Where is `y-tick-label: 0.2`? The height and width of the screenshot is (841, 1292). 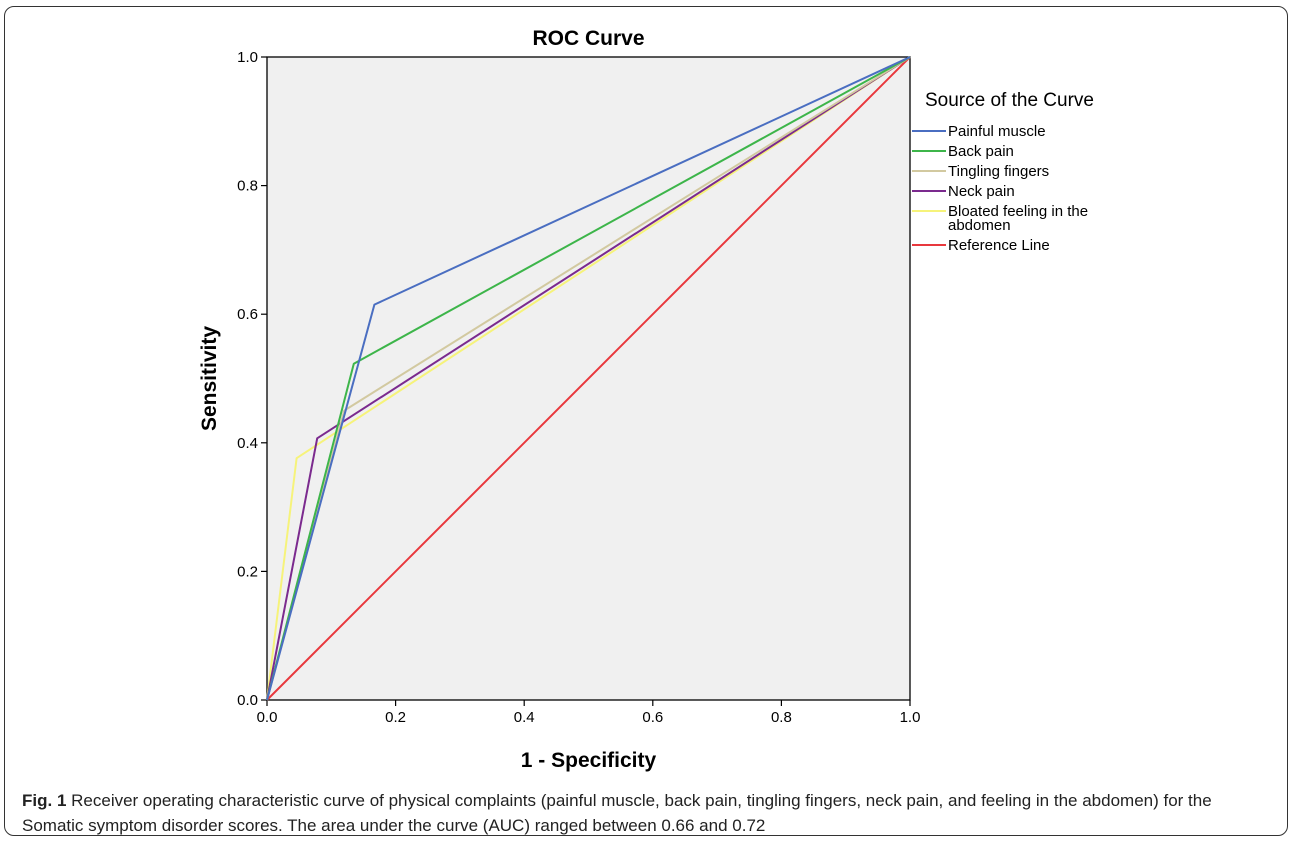
y-tick-label: 0.2 is located at coordinates (247, 571).